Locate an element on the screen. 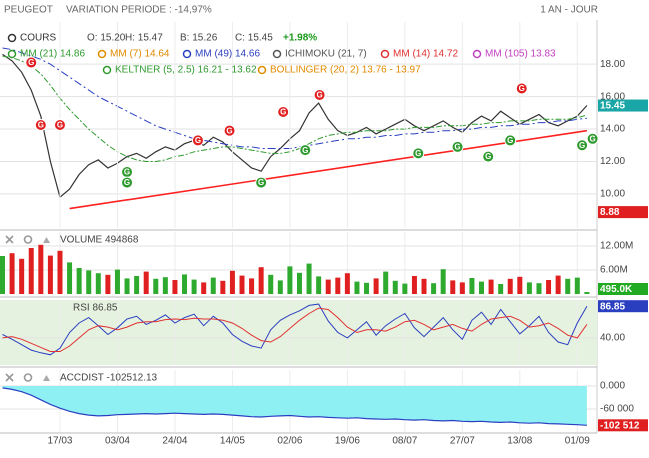  y-tick-label: 0.000 is located at coordinates (612, 386).